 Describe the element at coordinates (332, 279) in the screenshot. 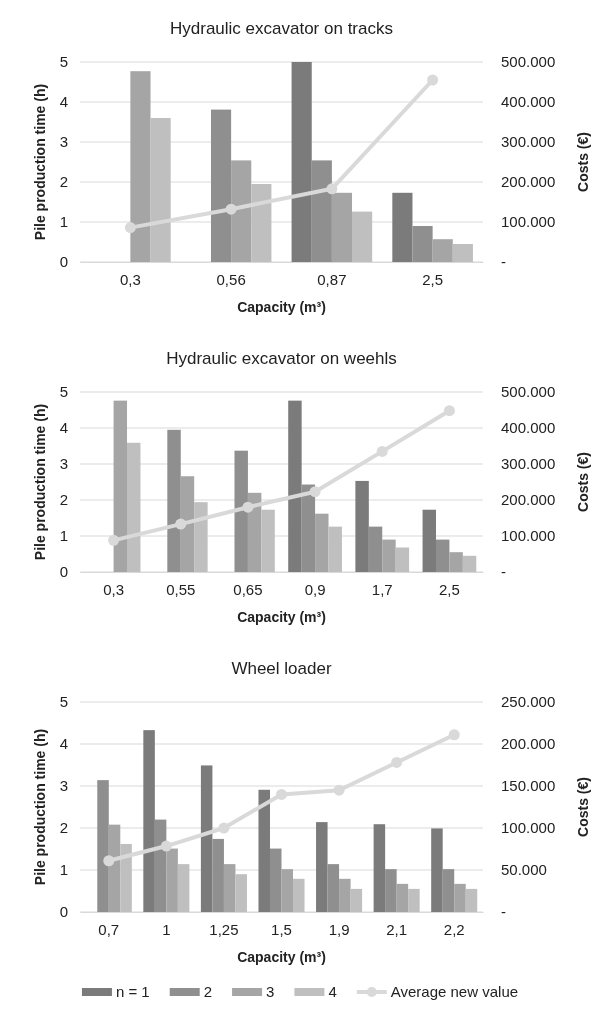

I see `x-tick-label: 0,87` at that location.